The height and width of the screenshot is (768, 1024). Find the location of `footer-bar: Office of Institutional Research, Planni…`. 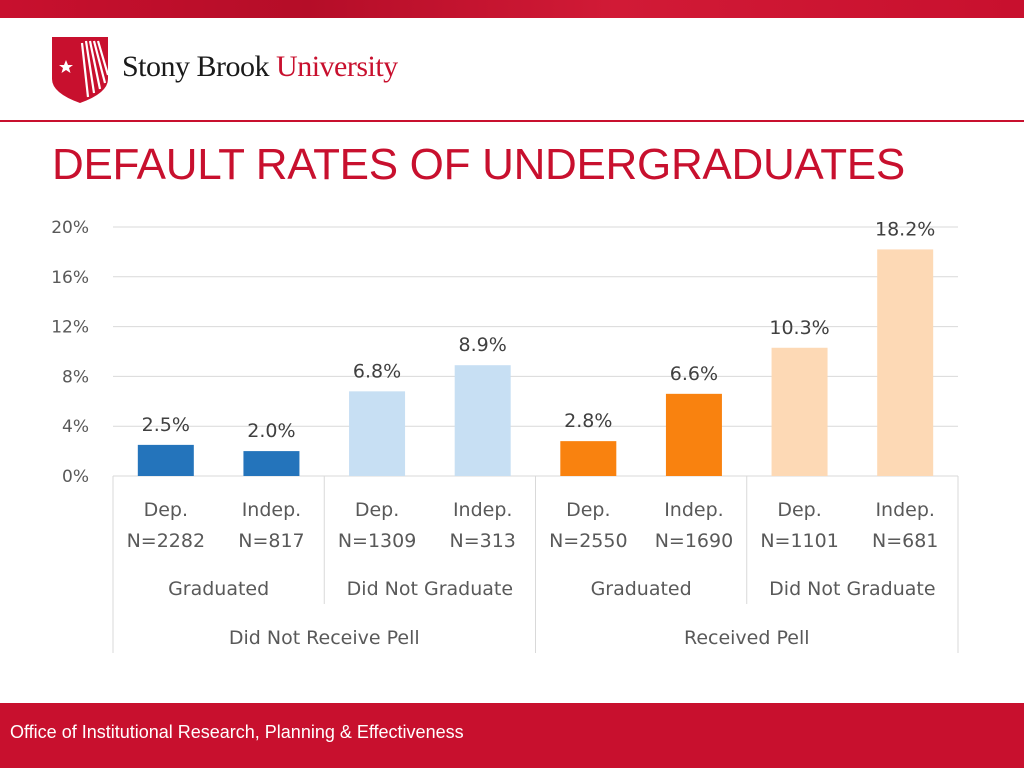

footer-bar: Office of Institutional Research, Planni… is located at coordinates (512, 735).